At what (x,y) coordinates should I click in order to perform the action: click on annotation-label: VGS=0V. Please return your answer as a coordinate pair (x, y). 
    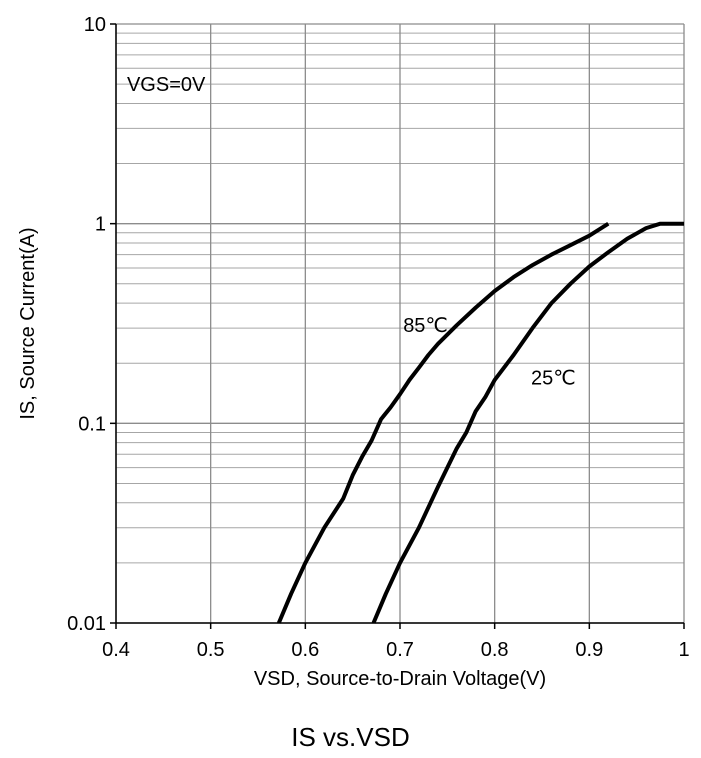
    Looking at the image, I should click on (166, 85).